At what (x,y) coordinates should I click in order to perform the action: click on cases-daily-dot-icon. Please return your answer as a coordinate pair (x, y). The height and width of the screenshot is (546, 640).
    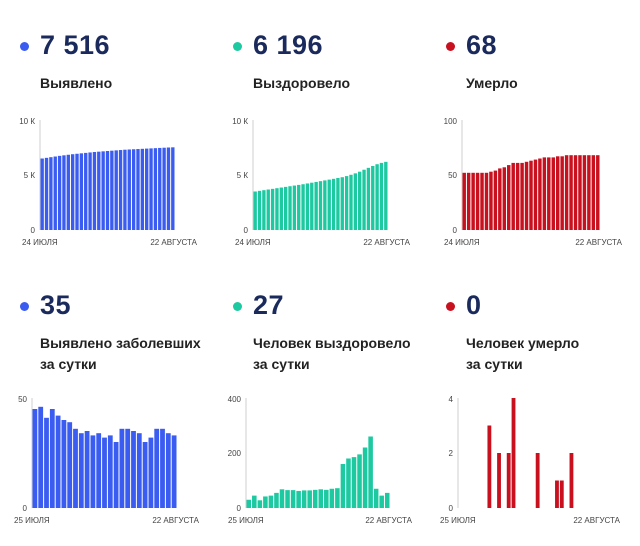
    Looking at the image, I should click on (24, 306).